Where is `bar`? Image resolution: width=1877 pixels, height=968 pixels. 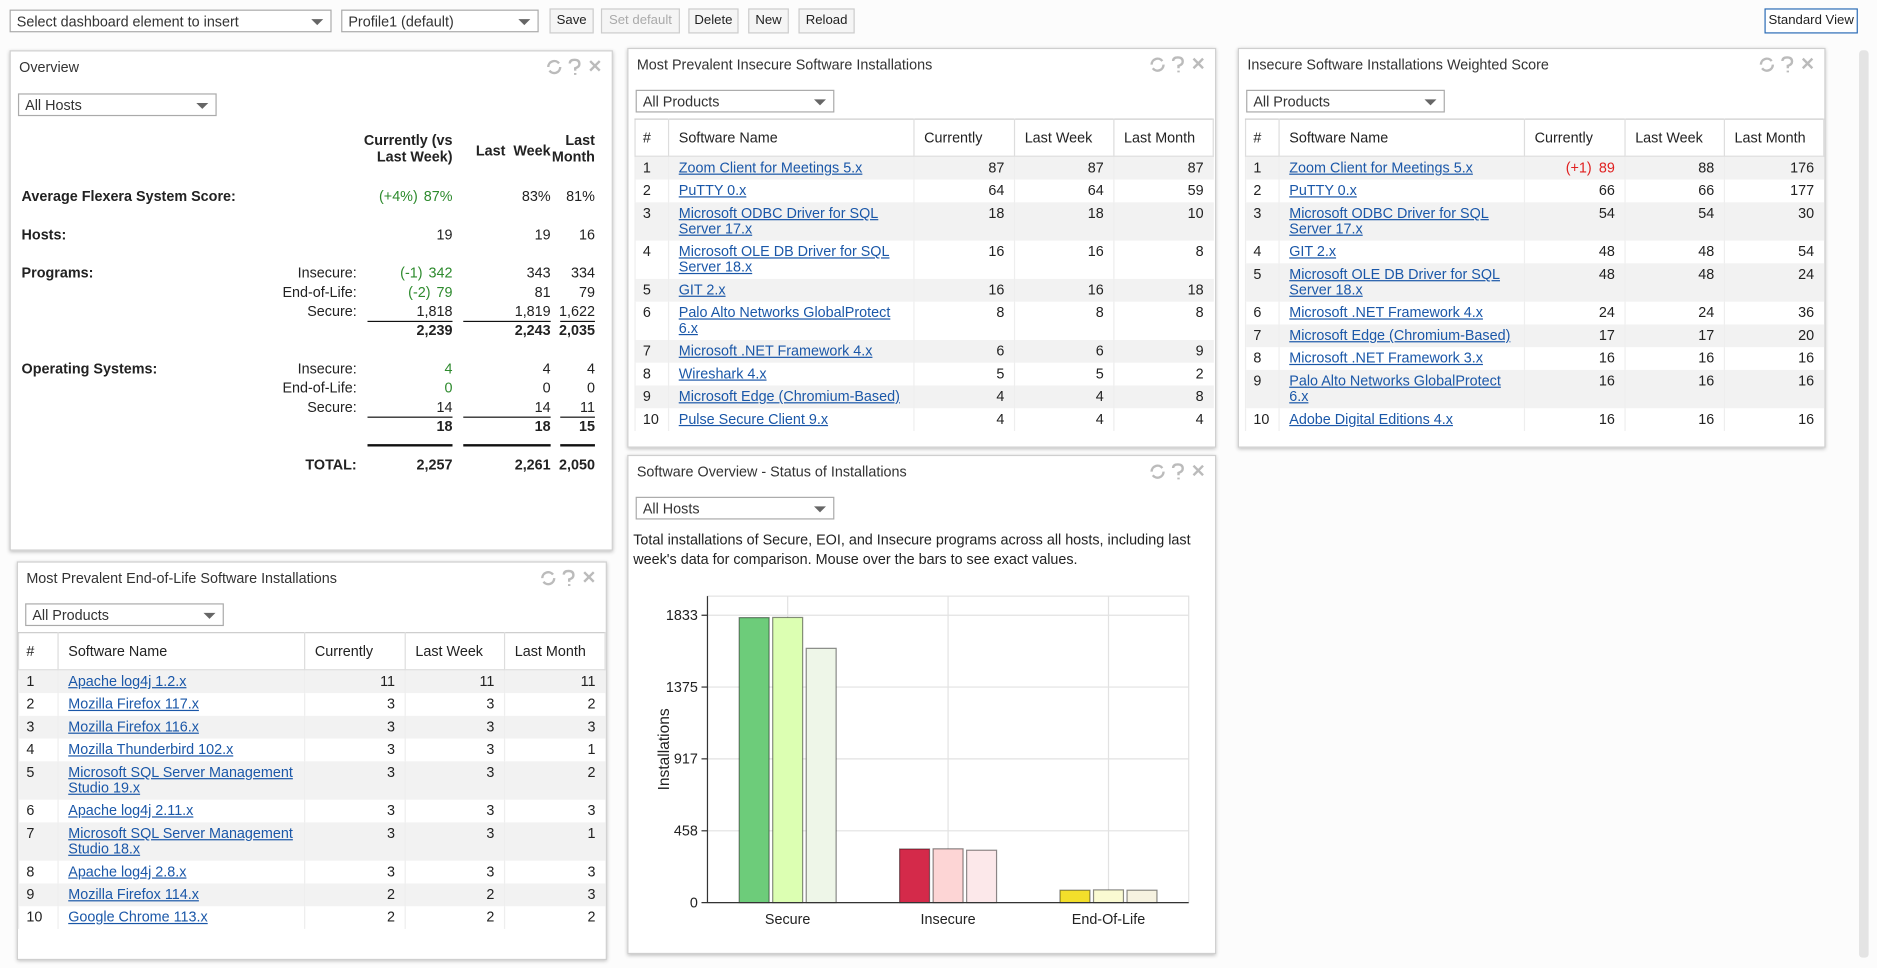
bar is located at coordinates (982, 876).